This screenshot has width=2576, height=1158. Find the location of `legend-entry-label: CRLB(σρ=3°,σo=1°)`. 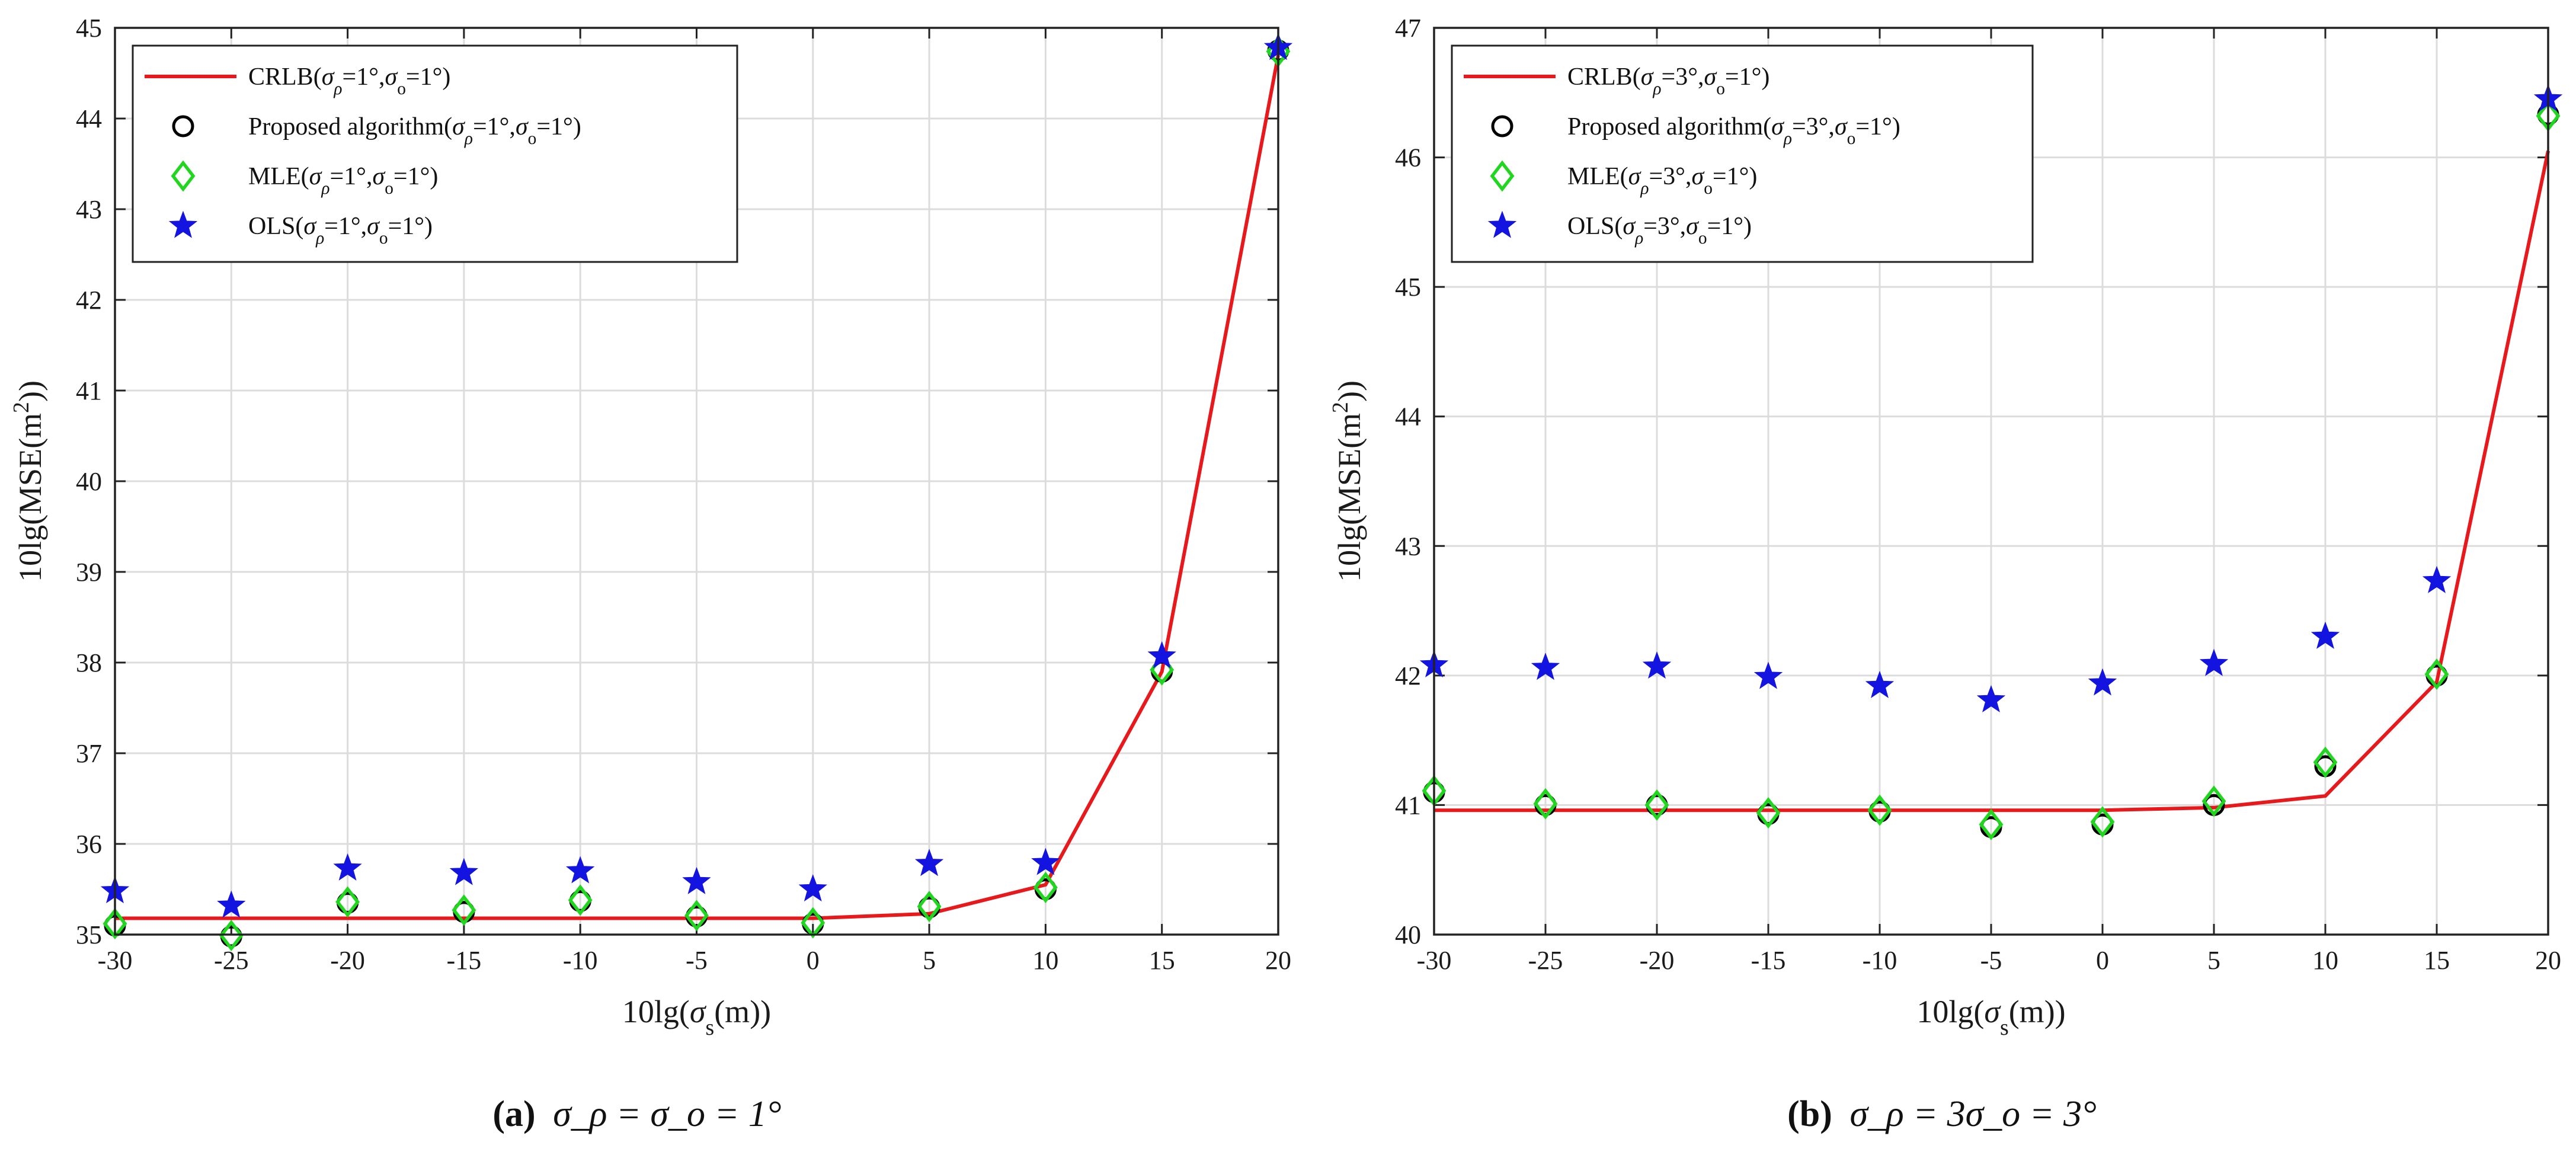

legend-entry-label: CRLB(σρ=3°,σo=1°) is located at coordinates (1668, 80).